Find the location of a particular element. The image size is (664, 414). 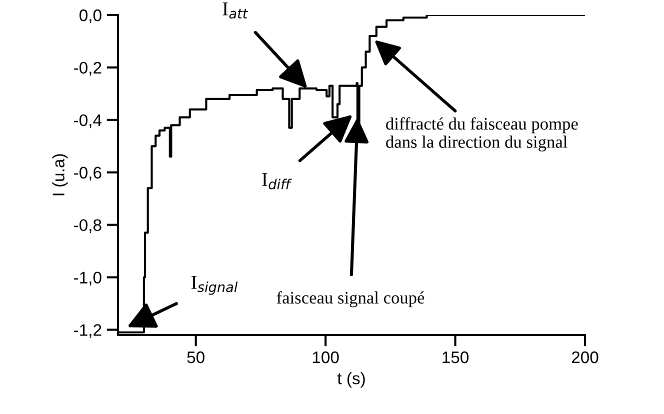

y-tick-label: 0,0 is located at coordinates (91, 16).